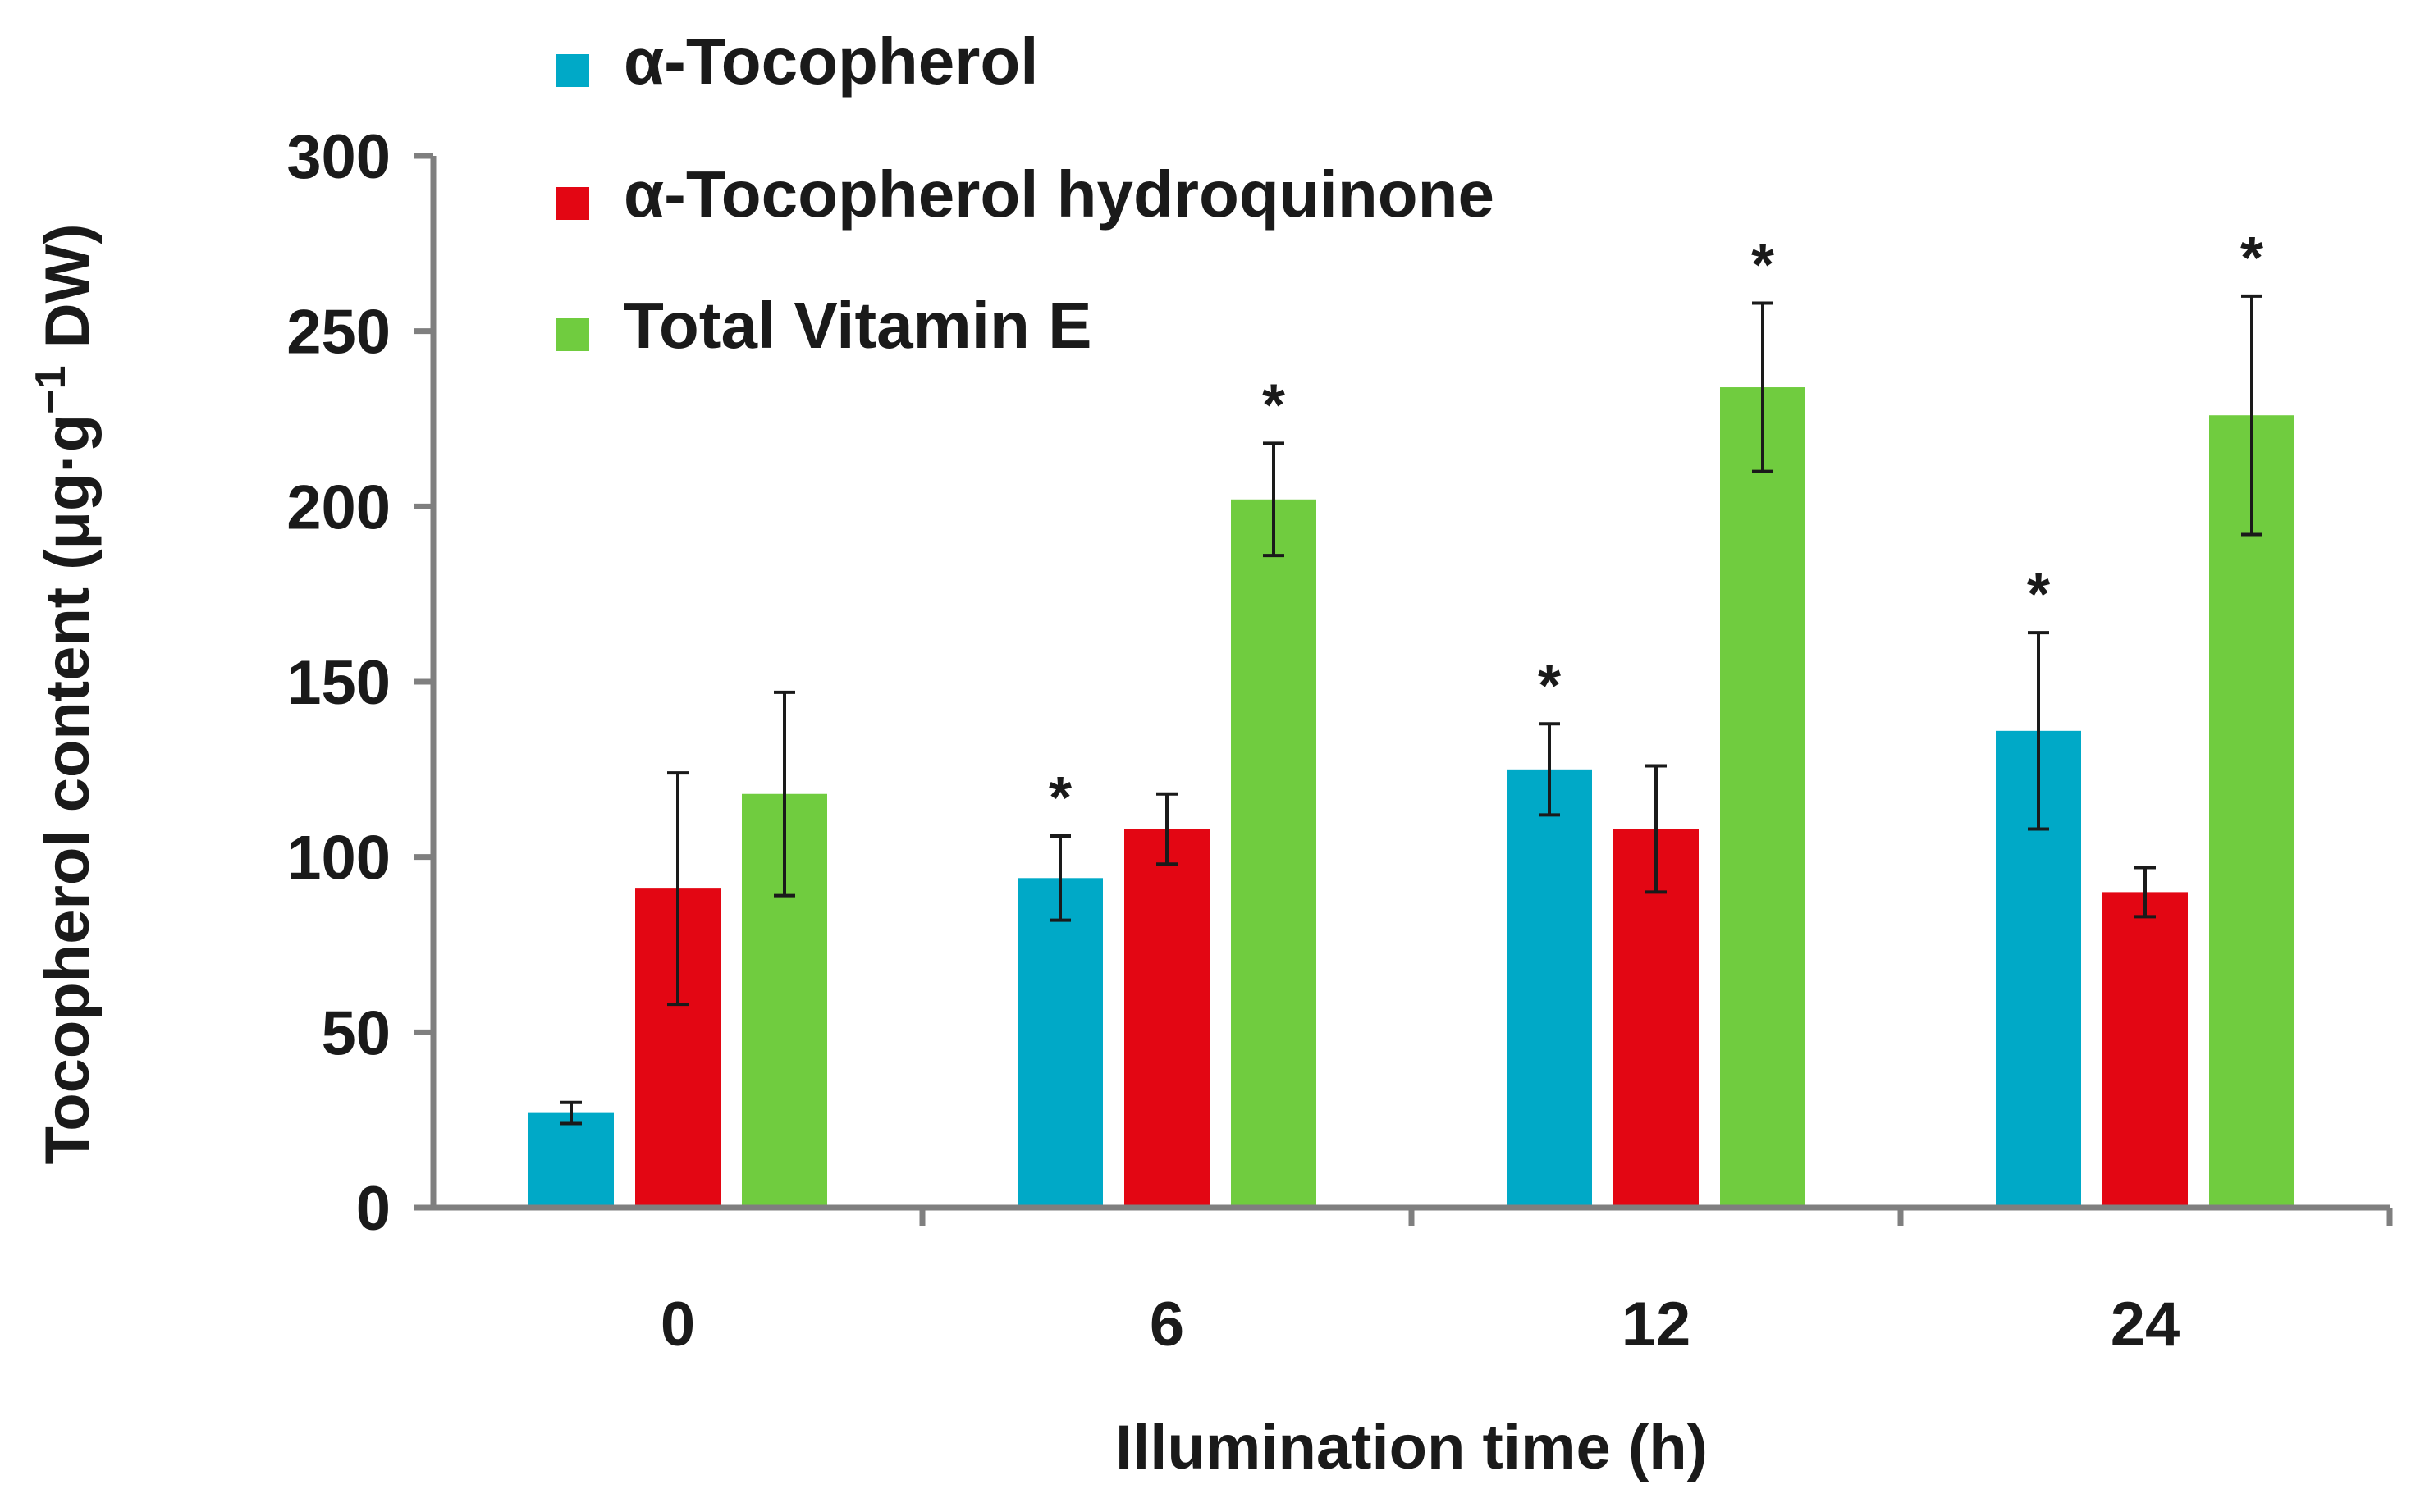  Describe the element at coordinates (338, 508) in the screenshot. I see `y-tick-label: 200` at that location.